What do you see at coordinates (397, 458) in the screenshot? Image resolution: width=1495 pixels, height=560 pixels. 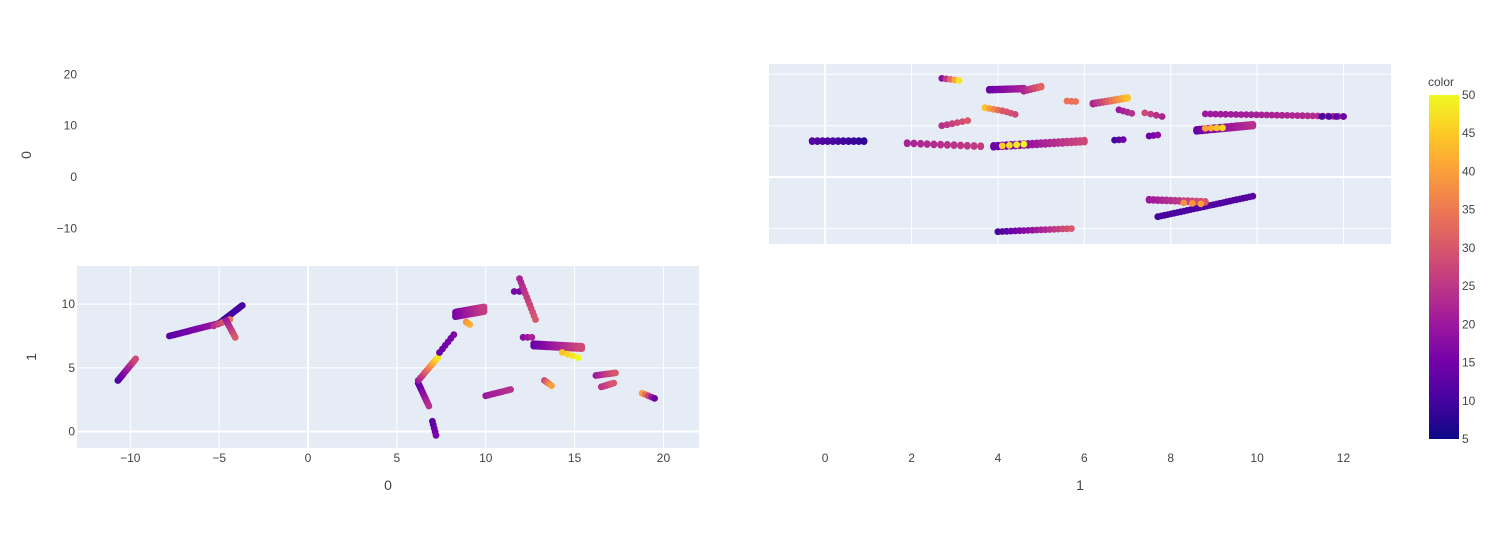 I see `x-tick-label: 5` at bounding box center [397, 458].